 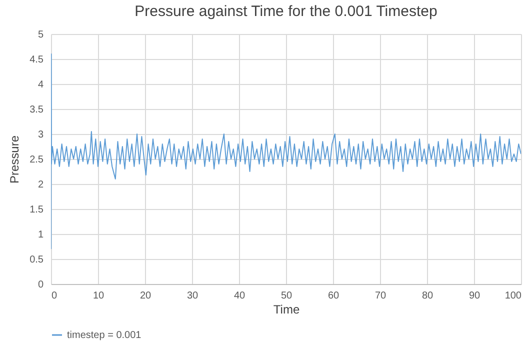 I want to click on x-tick-label: 10, so click(x=98, y=296).